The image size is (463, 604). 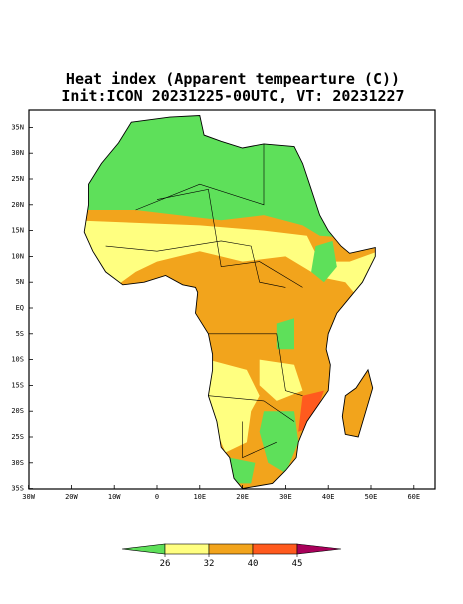 I want to click on lon-tick-label: 10W, so click(x=114, y=497).